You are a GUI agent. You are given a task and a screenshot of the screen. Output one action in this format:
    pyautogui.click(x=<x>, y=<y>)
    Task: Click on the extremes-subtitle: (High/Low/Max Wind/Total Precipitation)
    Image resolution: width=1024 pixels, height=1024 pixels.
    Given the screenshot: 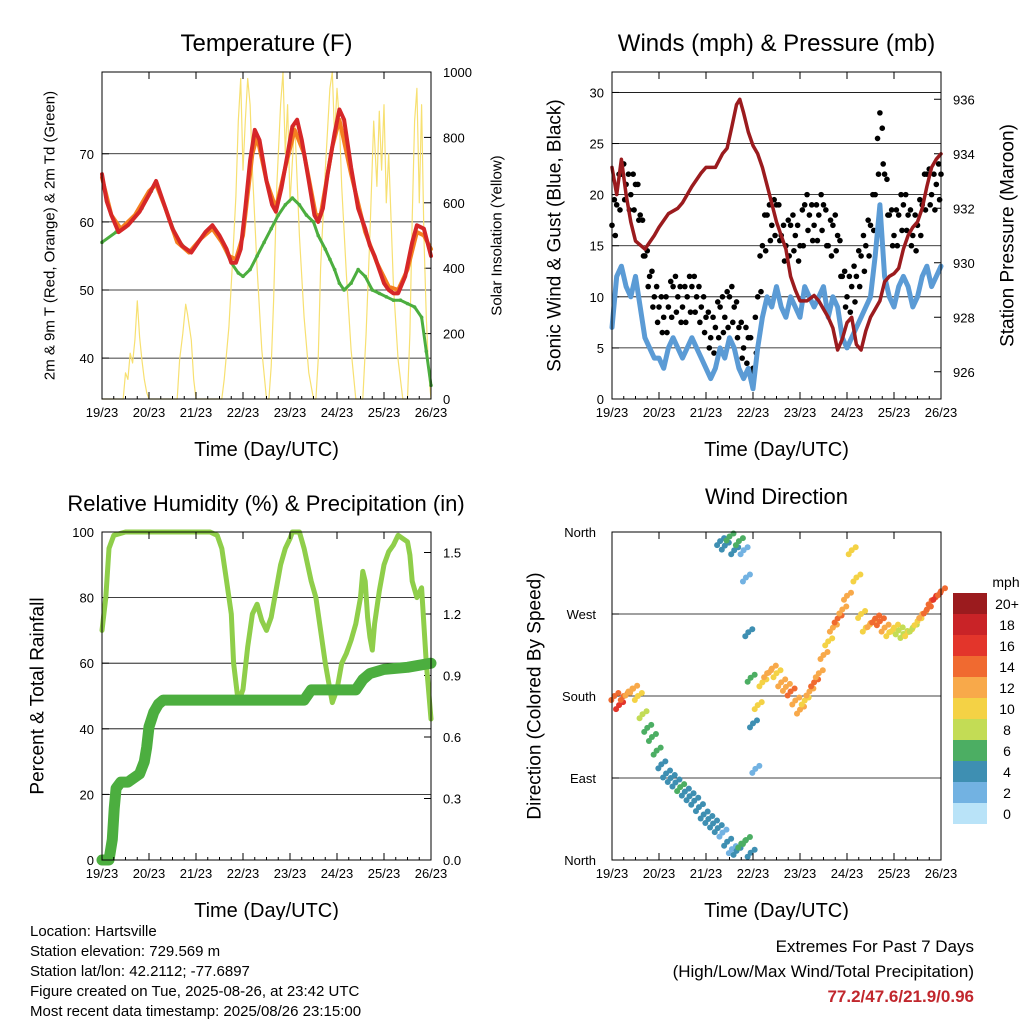 What is the action you would take?
    pyautogui.click(x=823, y=971)
    